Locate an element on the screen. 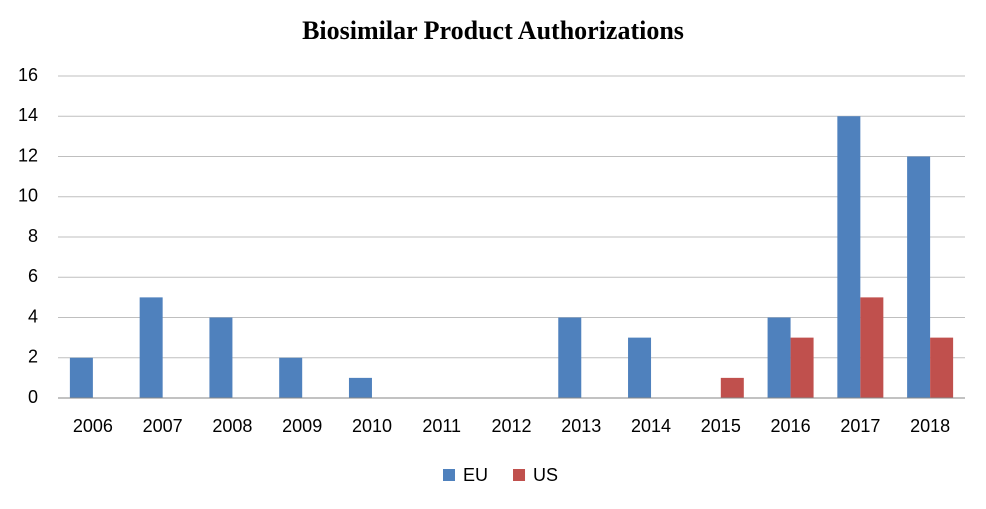  x-tick-label: 2007 is located at coordinates (163, 426).